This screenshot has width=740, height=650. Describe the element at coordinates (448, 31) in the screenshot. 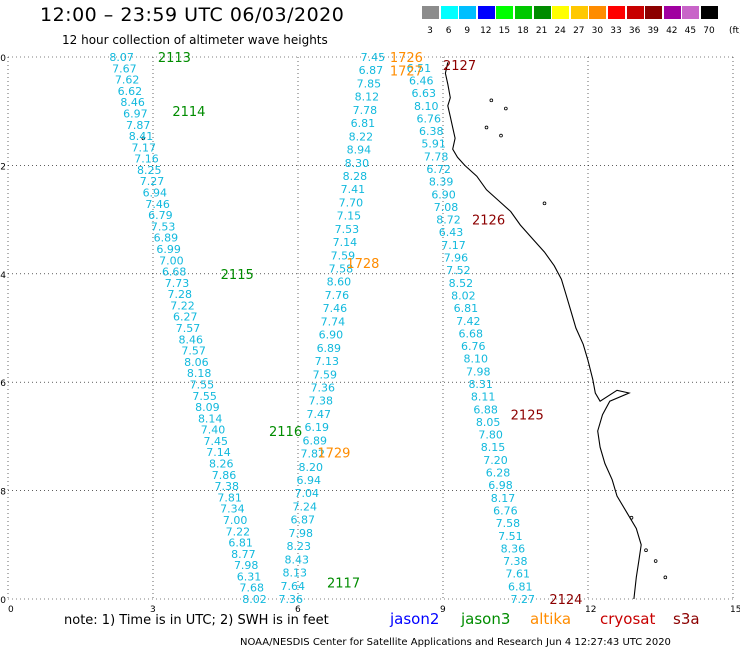

I see `colorbar-label: 6` at that location.